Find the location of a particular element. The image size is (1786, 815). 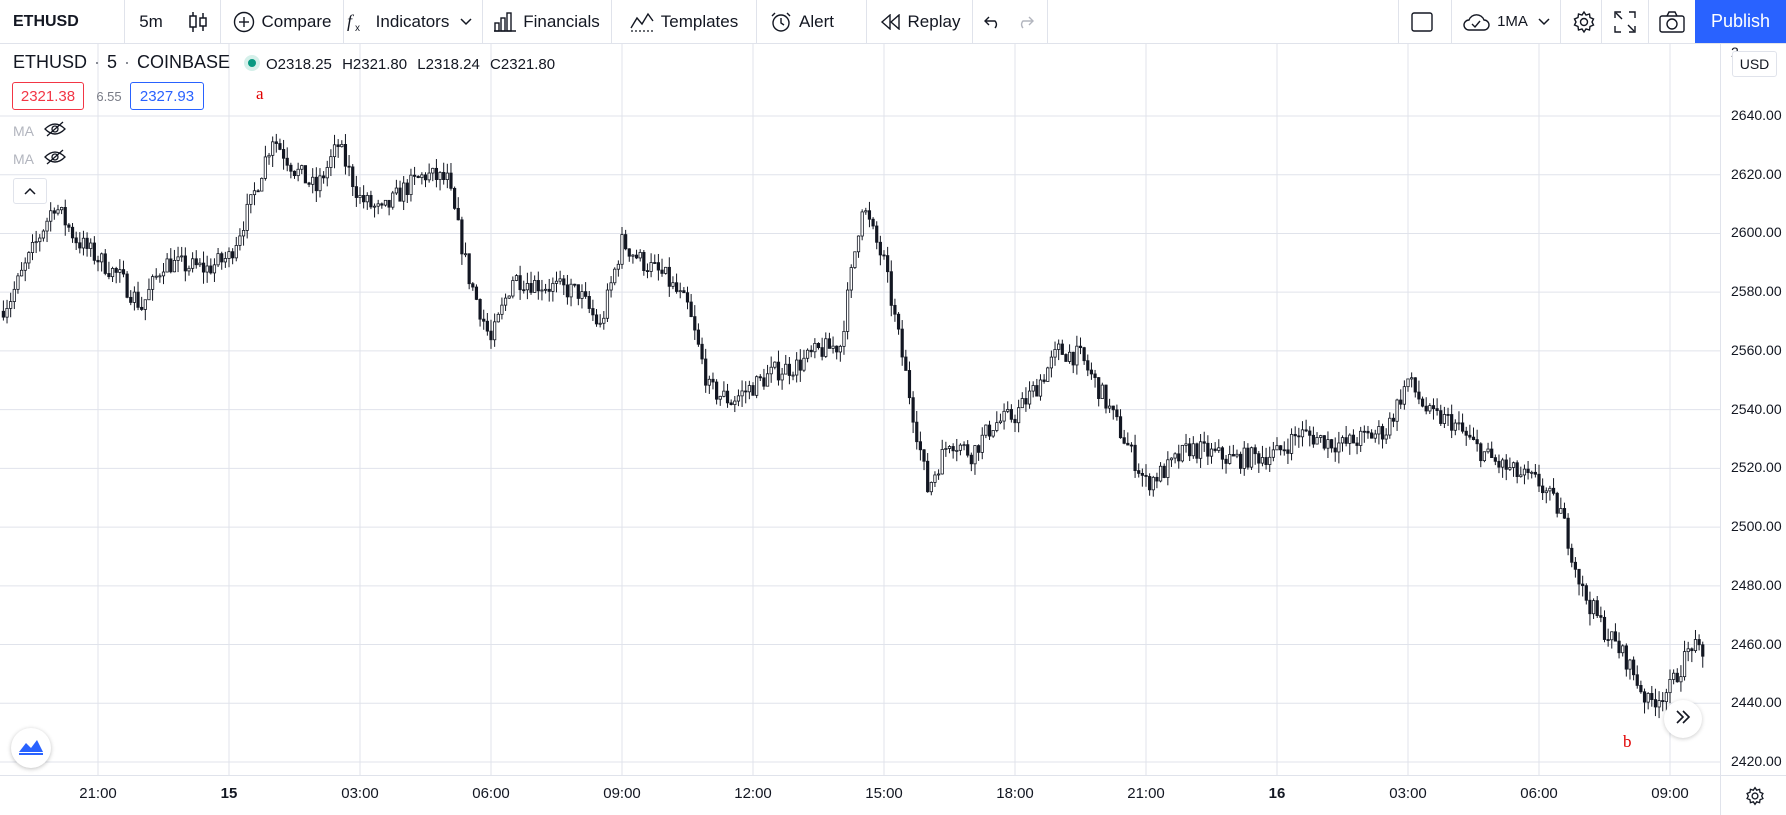

time-tick-label: 06:00 is located at coordinates (1539, 793).